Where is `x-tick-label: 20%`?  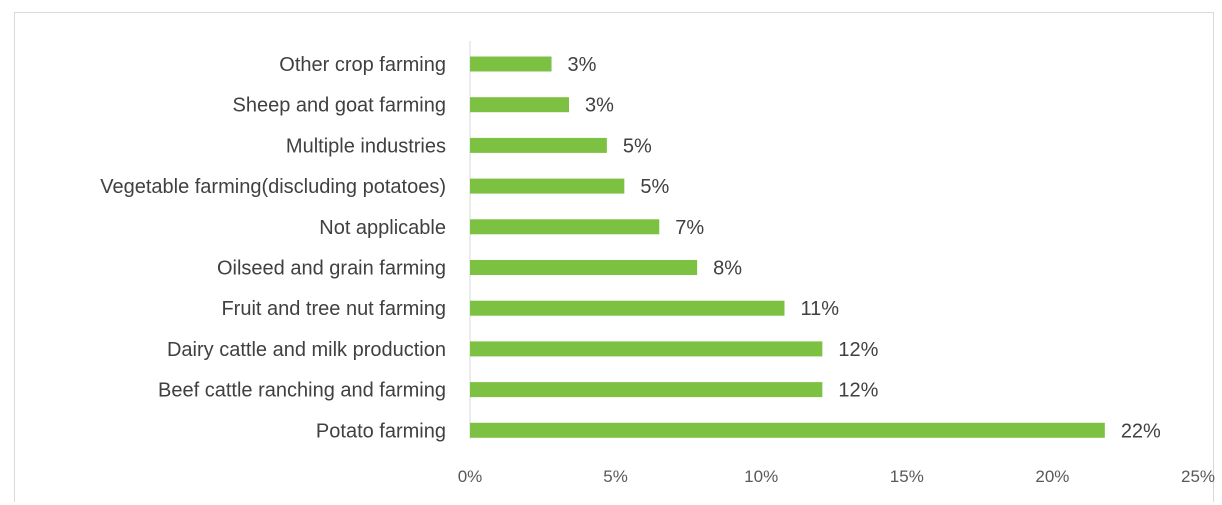
x-tick-label: 20% is located at coordinates (1052, 476).